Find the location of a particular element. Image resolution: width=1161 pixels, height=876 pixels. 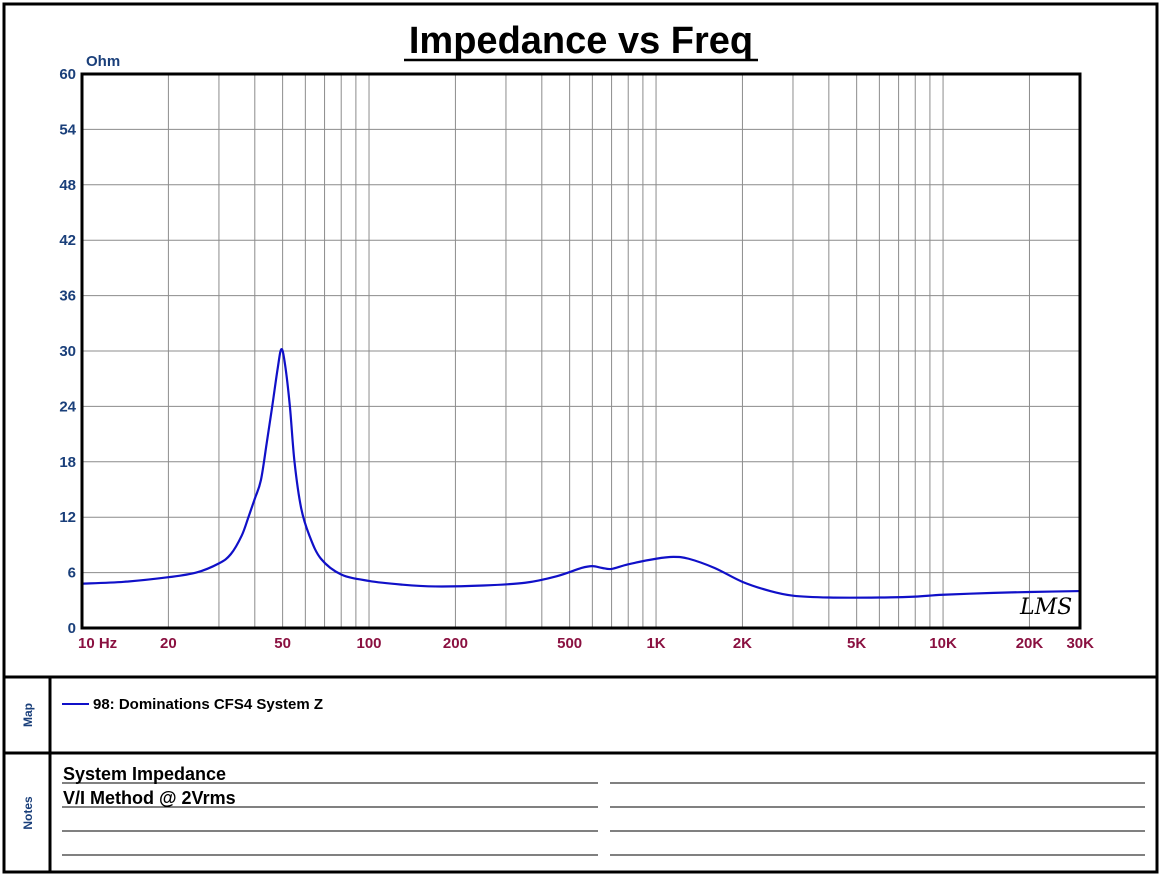

y-tick-label: 12 is located at coordinates (67, 517).